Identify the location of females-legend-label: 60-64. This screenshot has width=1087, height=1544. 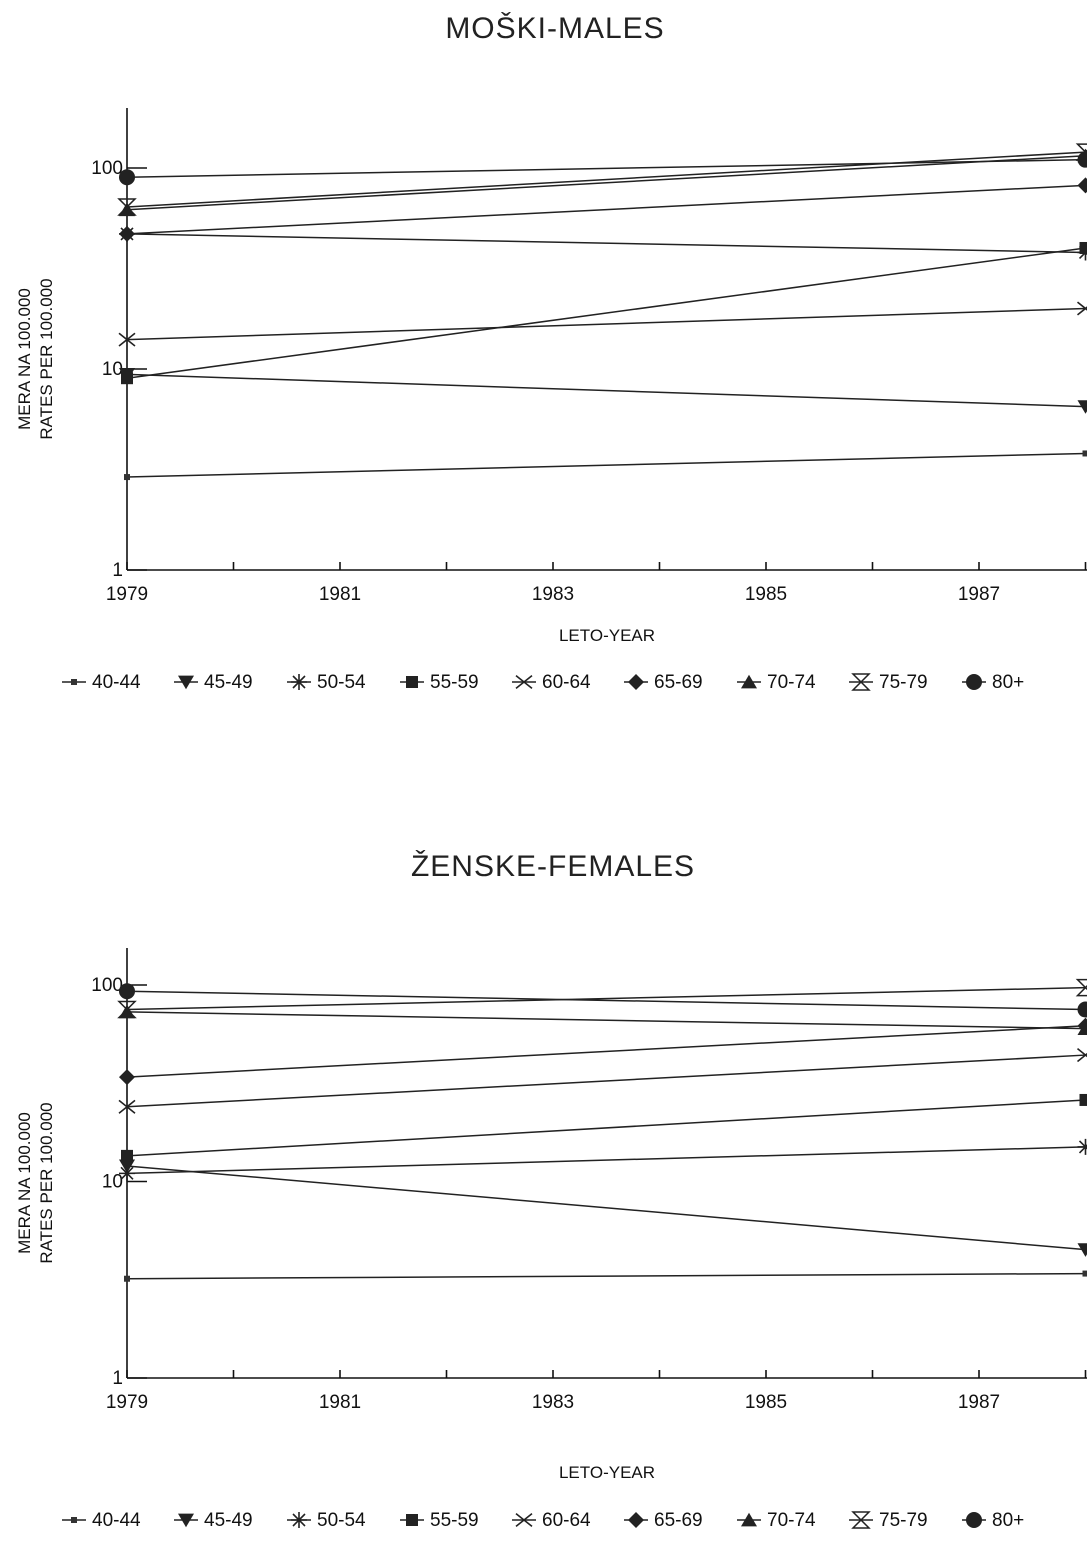
(566, 1520).